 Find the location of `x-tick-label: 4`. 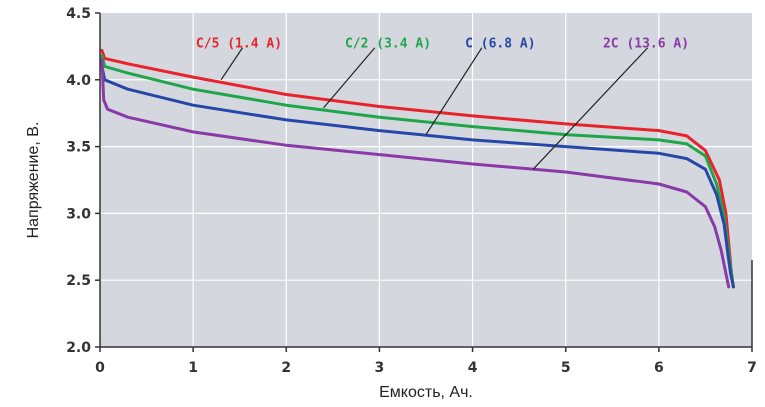

x-tick-label: 4 is located at coordinates (473, 368).